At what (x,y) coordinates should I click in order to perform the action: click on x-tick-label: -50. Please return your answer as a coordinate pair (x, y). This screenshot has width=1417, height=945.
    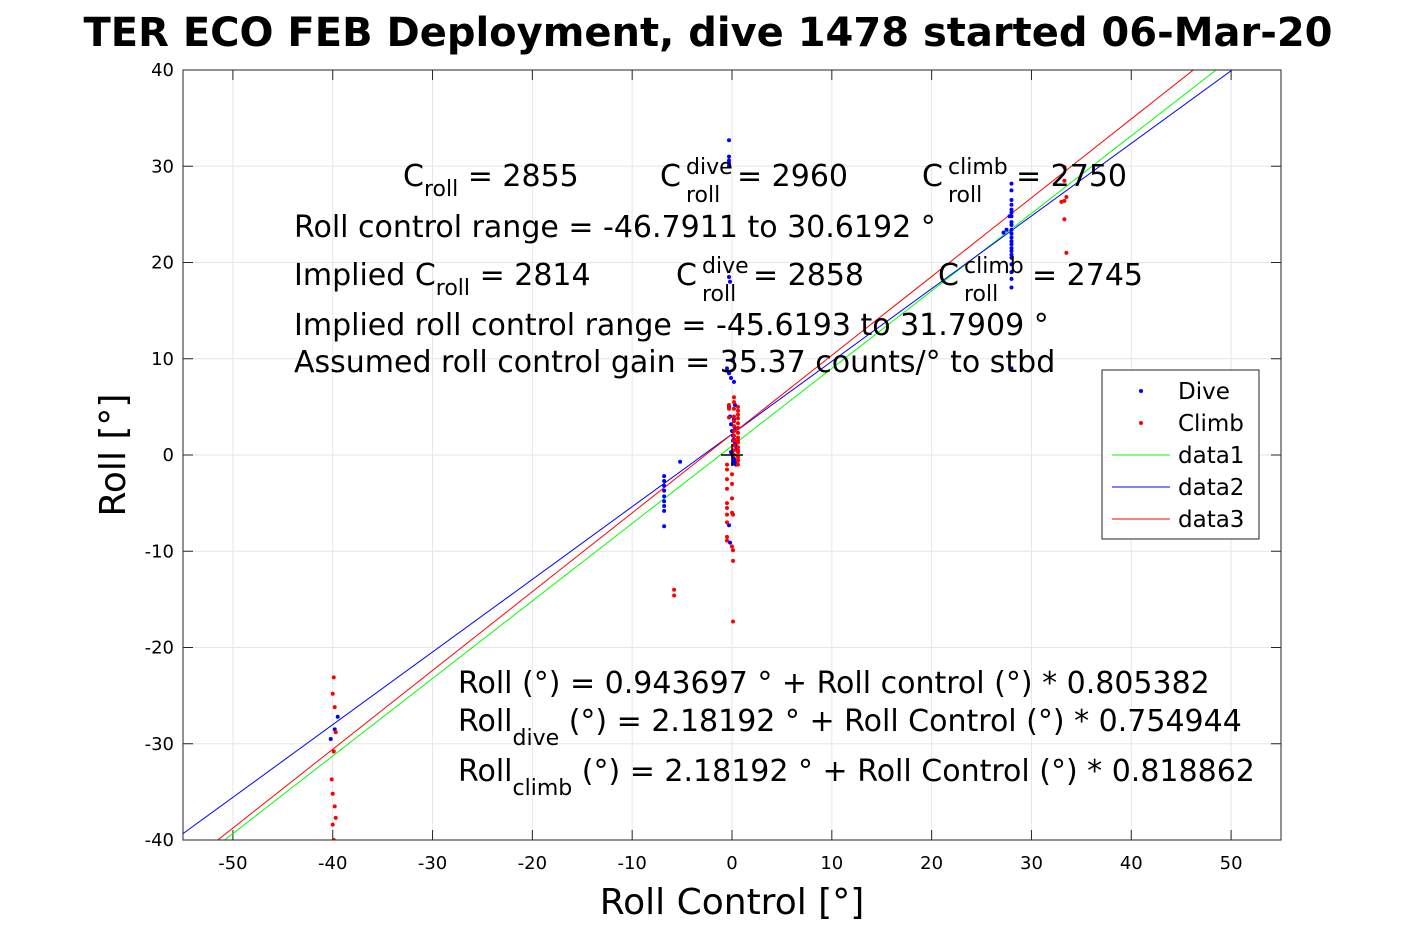
    Looking at the image, I should click on (232, 863).